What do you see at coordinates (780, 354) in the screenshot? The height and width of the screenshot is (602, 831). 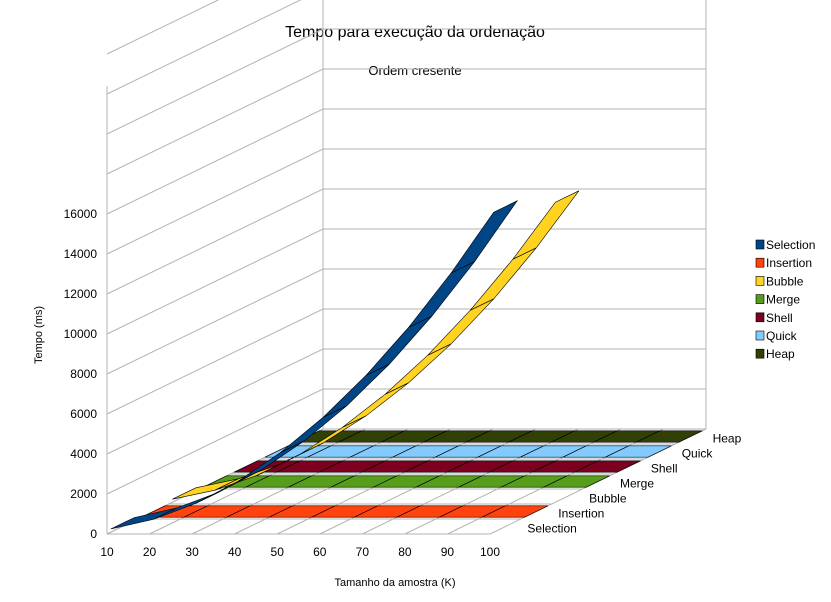 I see `legend-label: Heap` at bounding box center [780, 354].